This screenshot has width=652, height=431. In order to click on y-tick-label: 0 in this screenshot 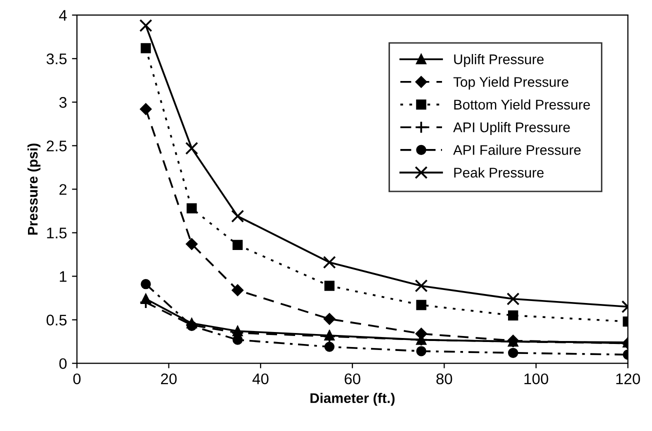, I will do `click(63, 364)`.